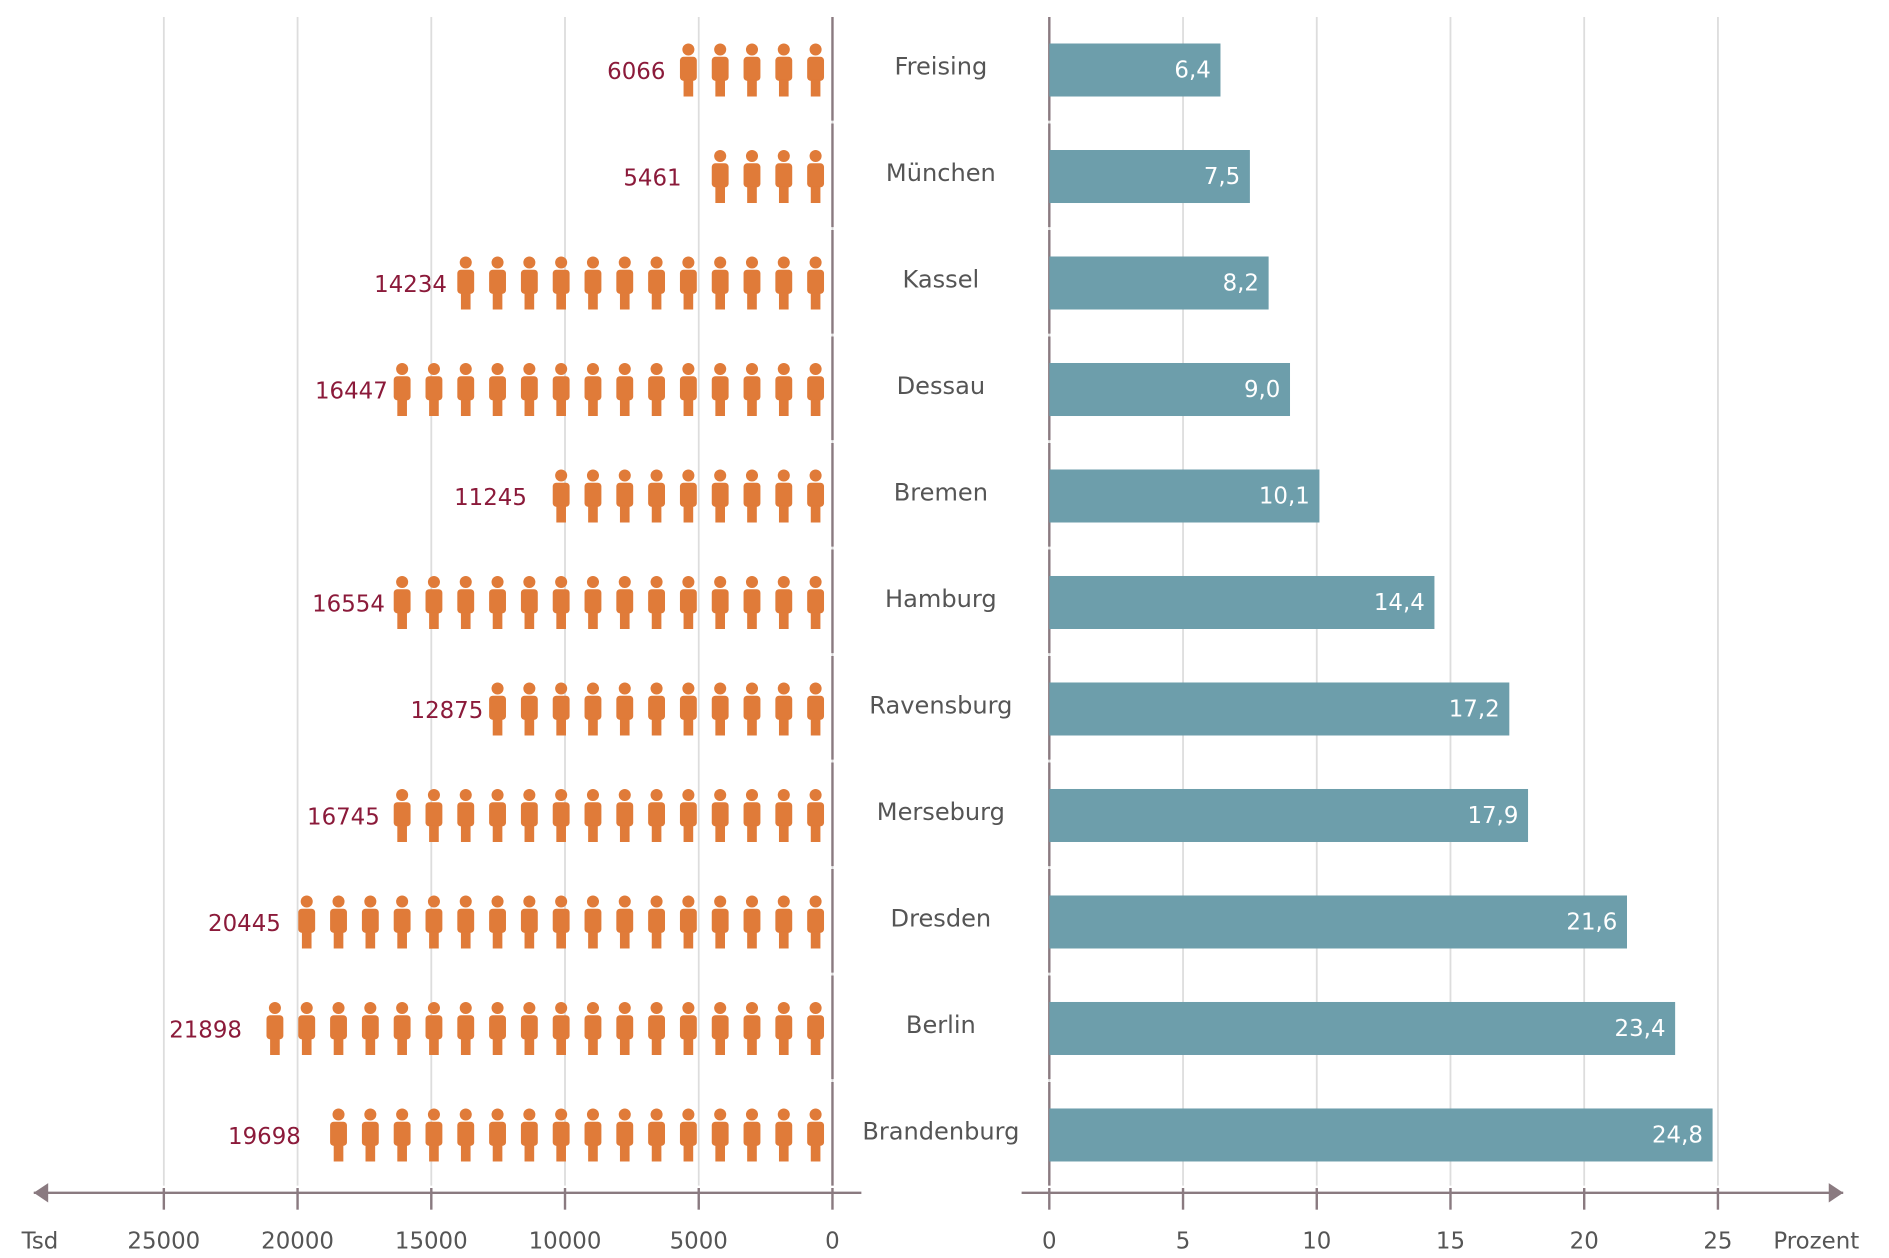  Describe the element at coordinates (1184, 496) in the screenshot. I see `bar` at that location.